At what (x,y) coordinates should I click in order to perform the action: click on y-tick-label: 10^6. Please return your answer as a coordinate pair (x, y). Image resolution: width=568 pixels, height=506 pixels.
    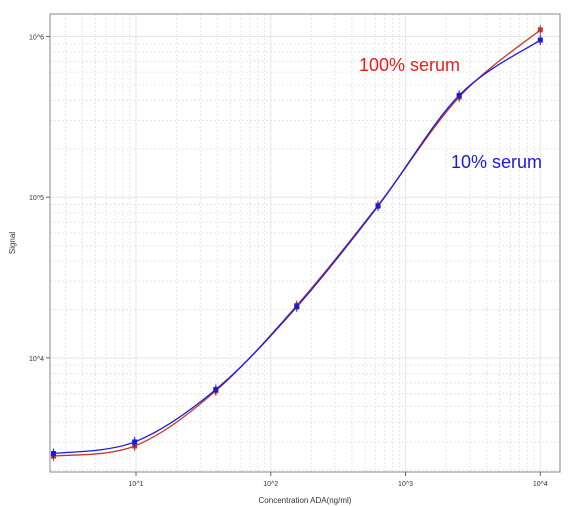
    Looking at the image, I should click on (36, 37).